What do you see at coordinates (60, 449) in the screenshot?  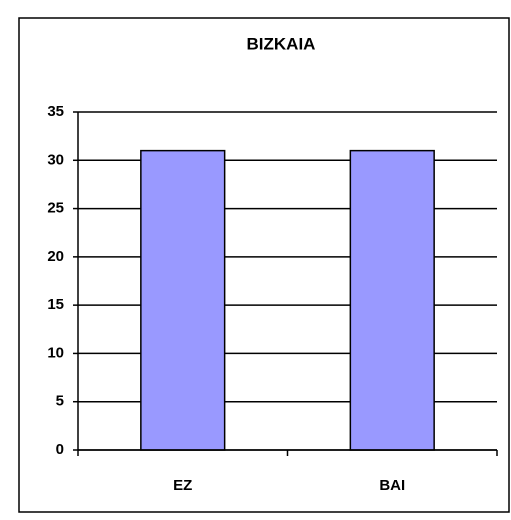 I see `y-tick-label: 0` at bounding box center [60, 449].